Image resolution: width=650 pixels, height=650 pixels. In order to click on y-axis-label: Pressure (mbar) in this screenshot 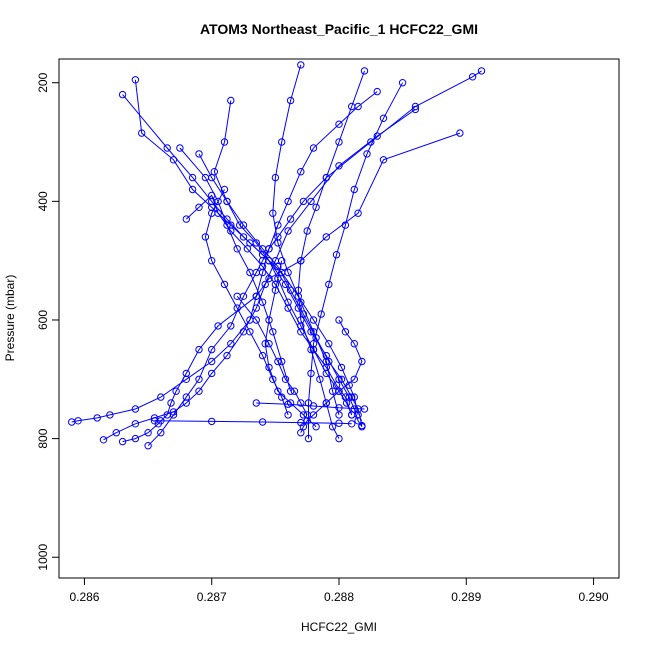, I will do `click(10, 318)`.